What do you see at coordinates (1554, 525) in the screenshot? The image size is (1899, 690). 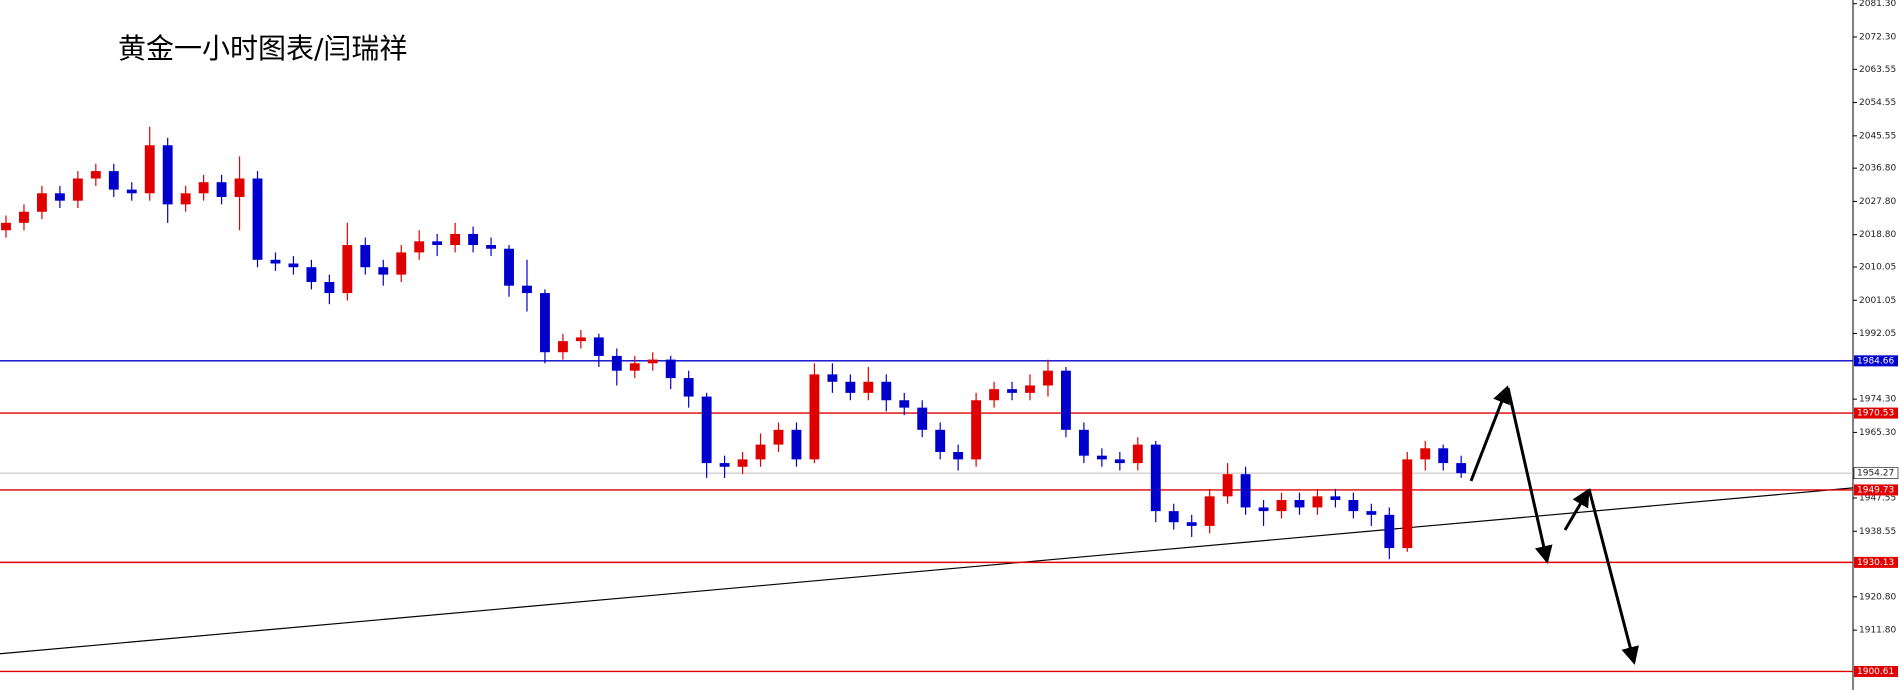 I see `forecast-arrows` at bounding box center [1554, 525].